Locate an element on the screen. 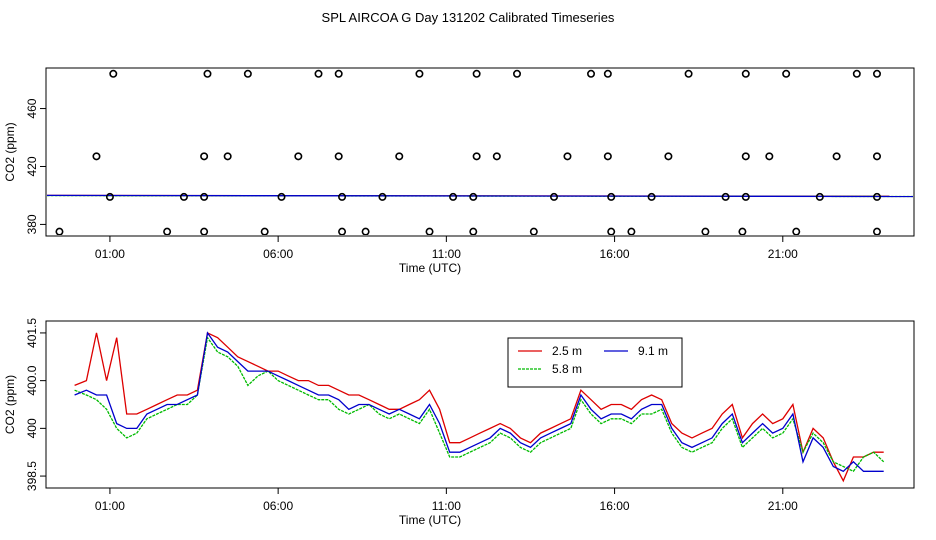  legend: 2.5 m 5.8 m 9.1 m is located at coordinates (595, 362).